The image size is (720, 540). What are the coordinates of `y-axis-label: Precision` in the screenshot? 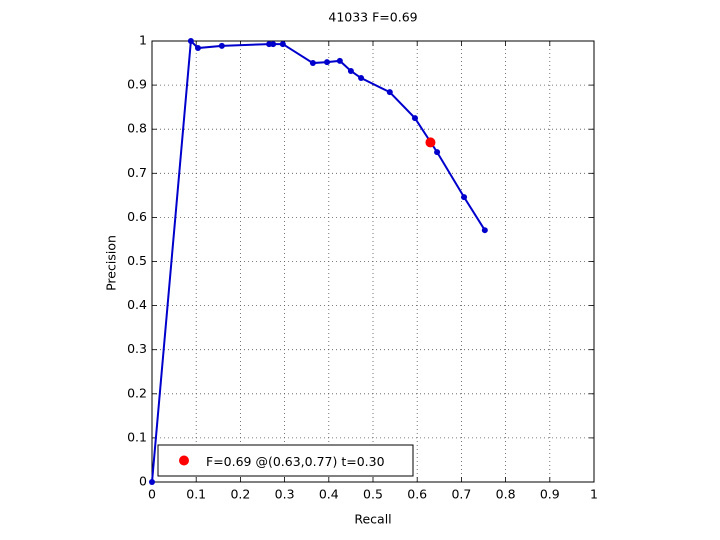 It's located at (111, 263).